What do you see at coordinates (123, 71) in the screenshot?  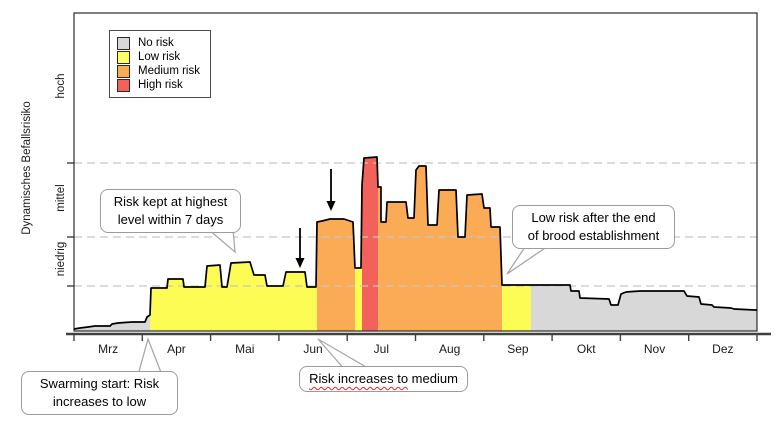 I see `medium-risk-swatch-icon` at bounding box center [123, 71].